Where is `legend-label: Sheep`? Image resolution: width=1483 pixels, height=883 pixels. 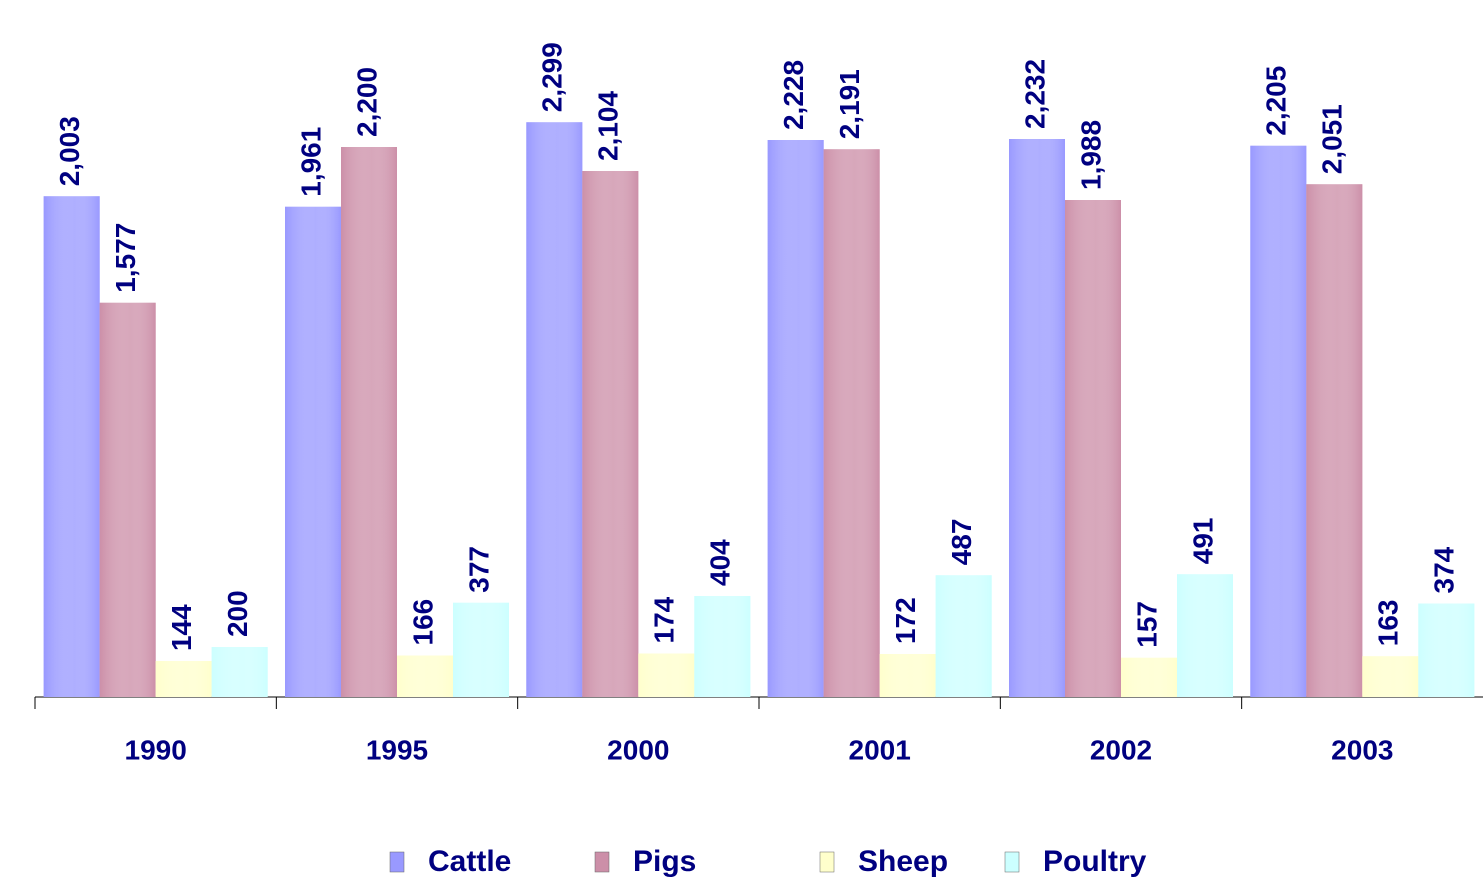
legend-label: Sheep is located at coordinates (903, 861).